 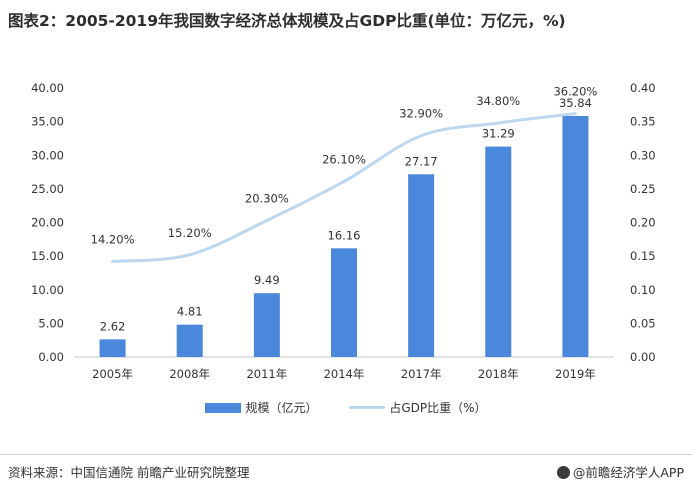 I want to click on legend: 规模（亿元） 占GDP比重（%）, so click(x=346, y=407).